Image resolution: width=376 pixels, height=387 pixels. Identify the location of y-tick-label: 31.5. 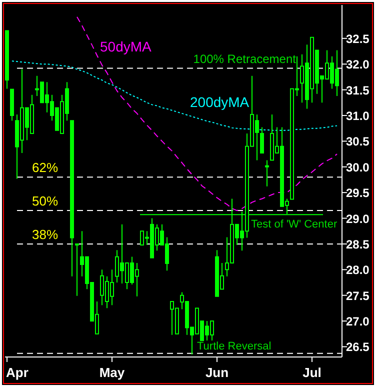
(358, 90).